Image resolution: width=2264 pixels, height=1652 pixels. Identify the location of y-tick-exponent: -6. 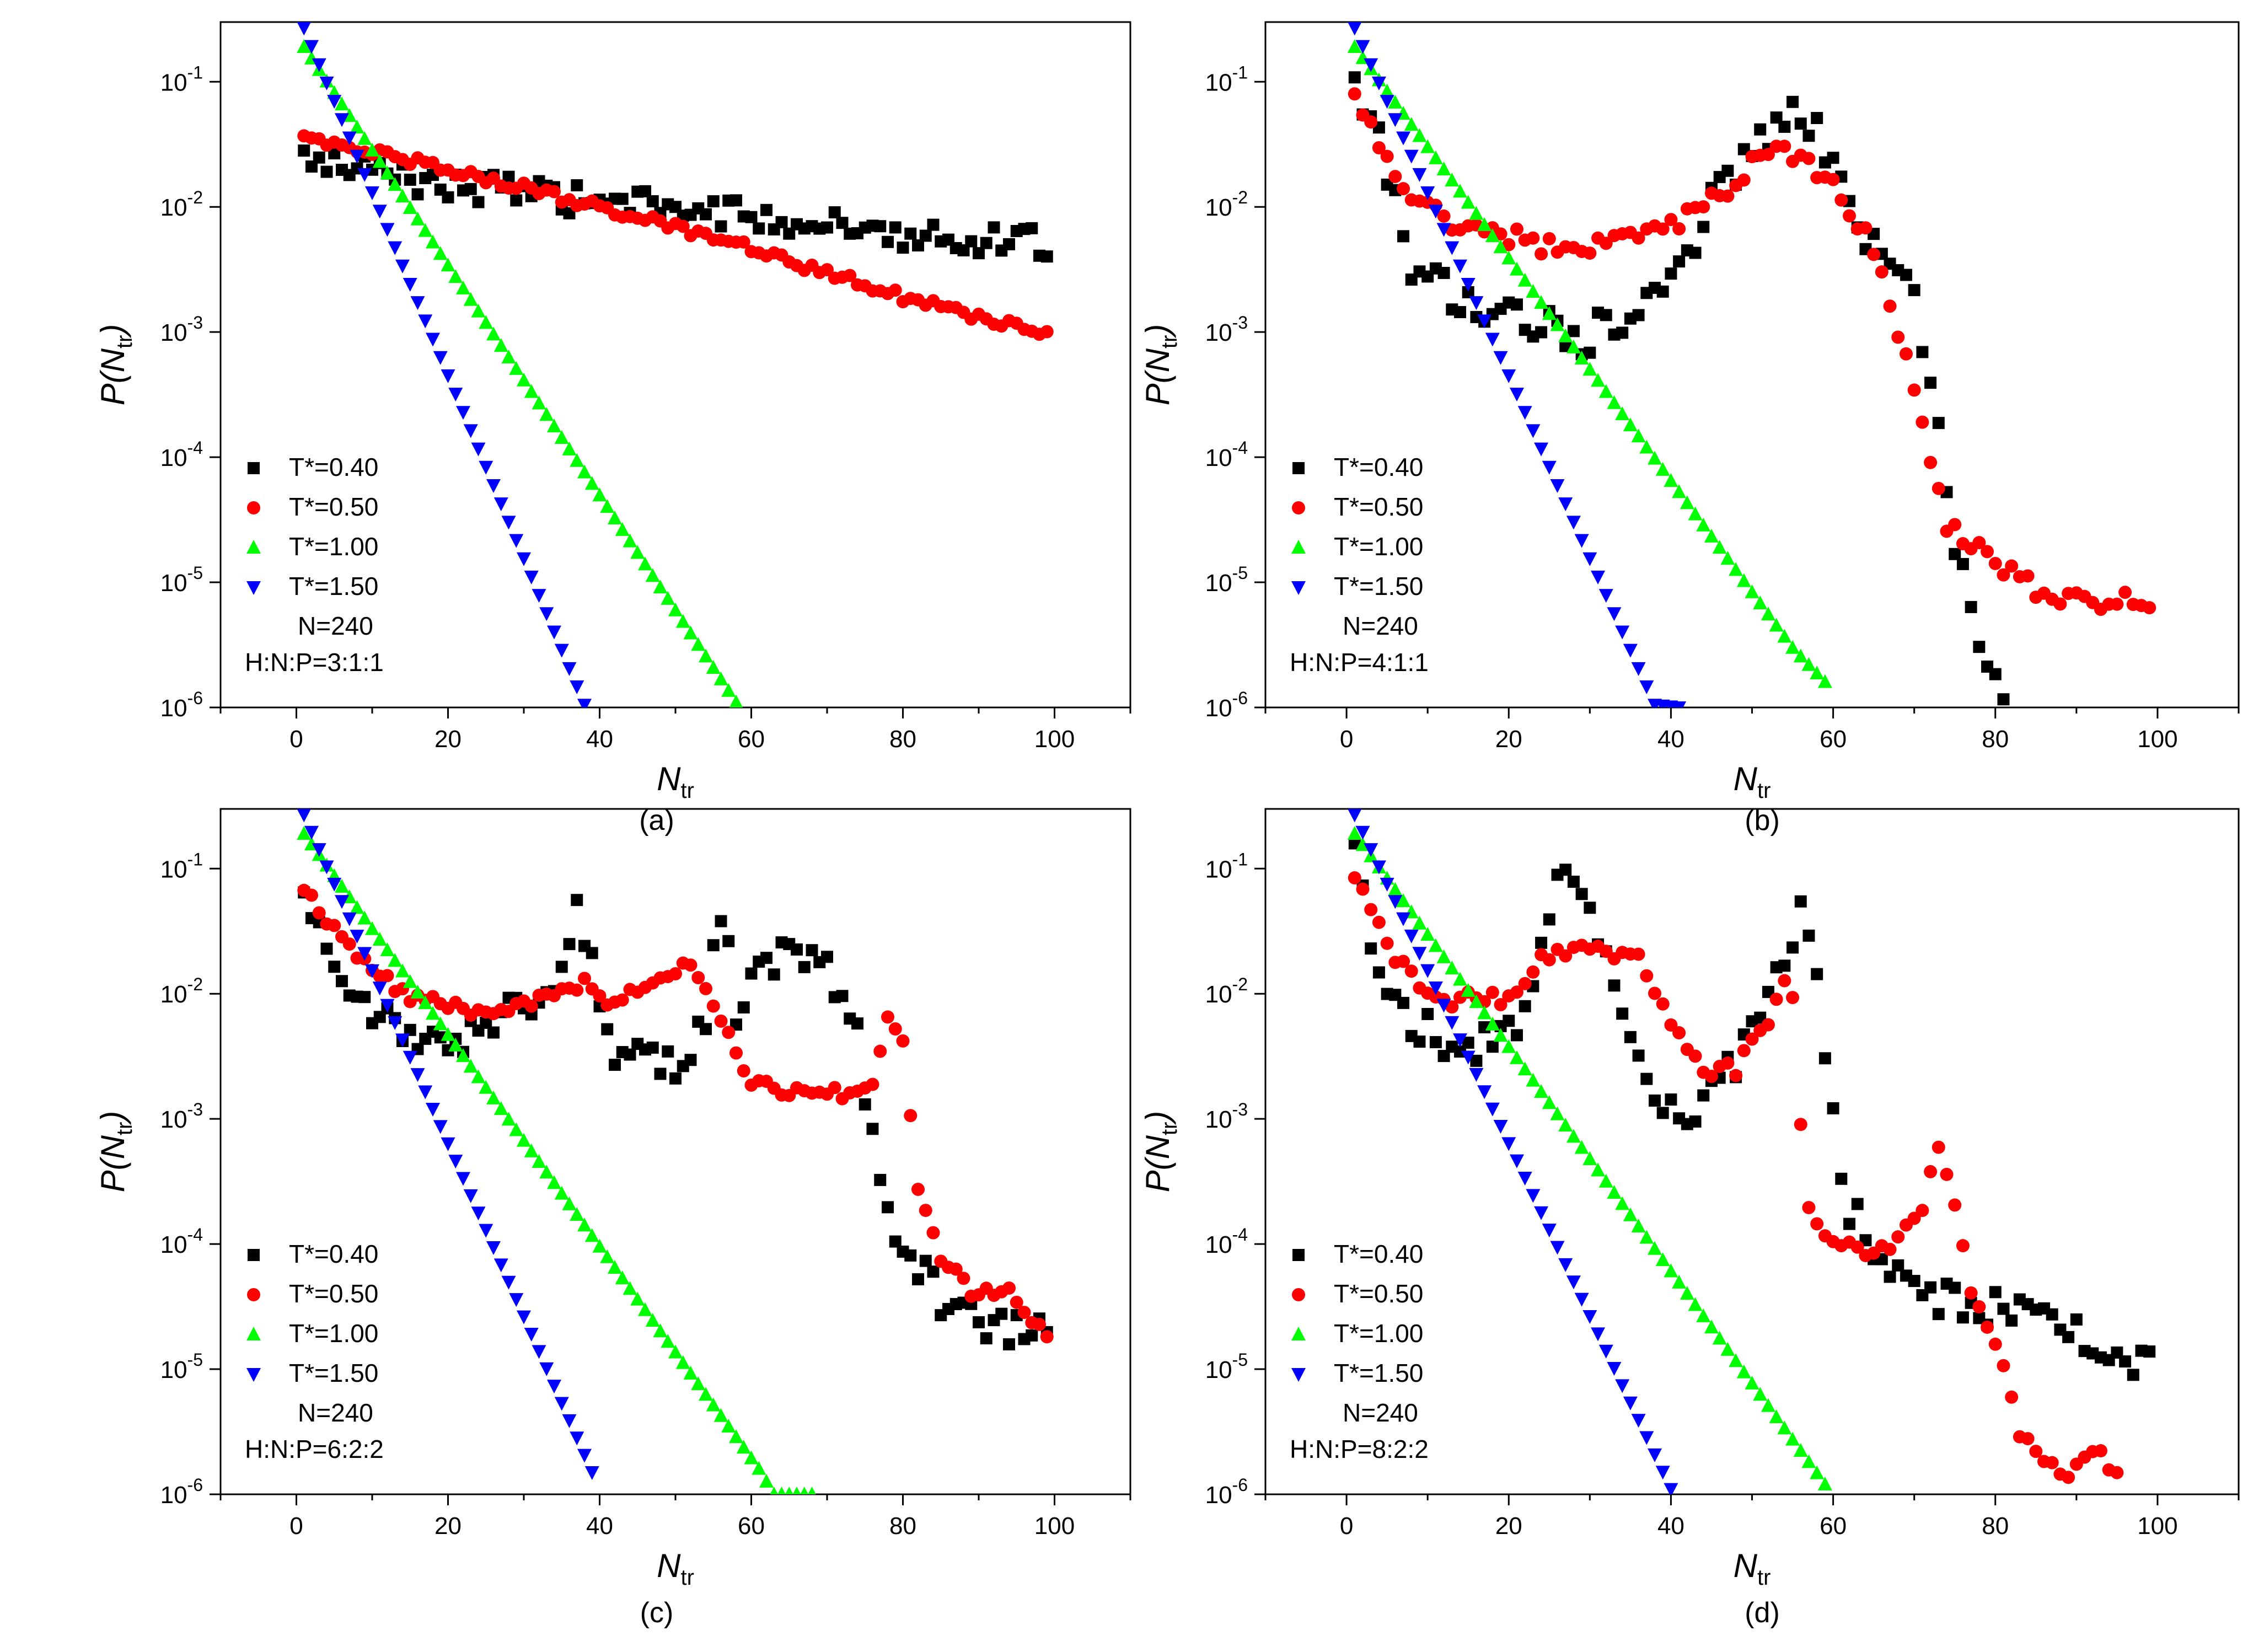
(195, 698).